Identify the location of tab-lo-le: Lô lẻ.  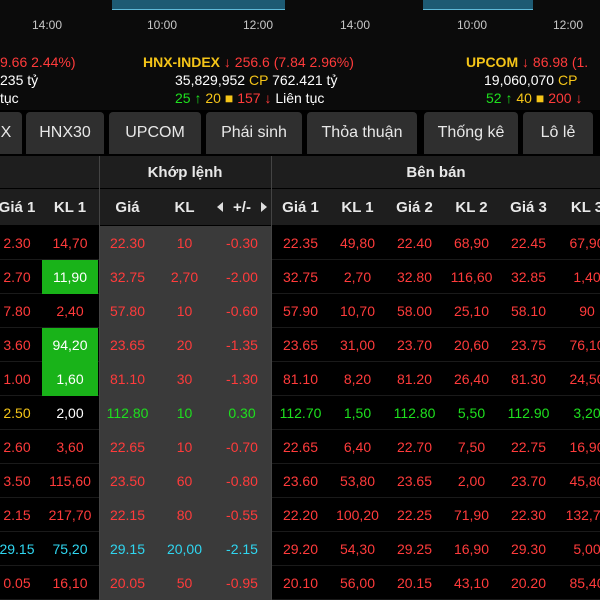
(558, 133).